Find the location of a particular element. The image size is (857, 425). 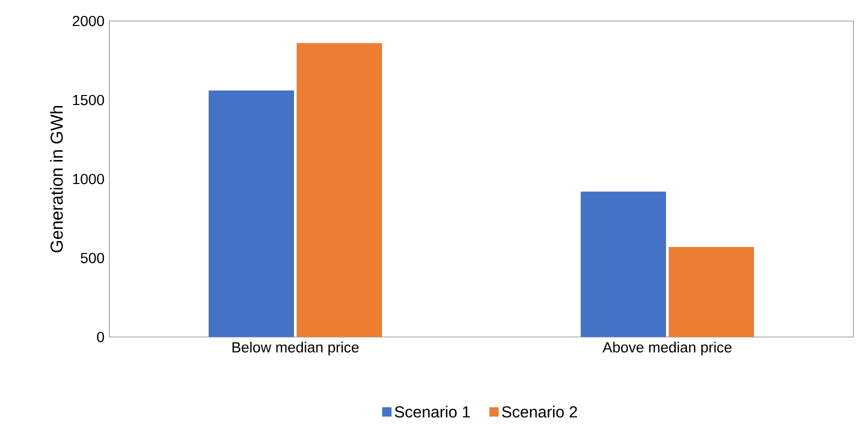

x-tick-label: Above median price is located at coordinates (667, 349).